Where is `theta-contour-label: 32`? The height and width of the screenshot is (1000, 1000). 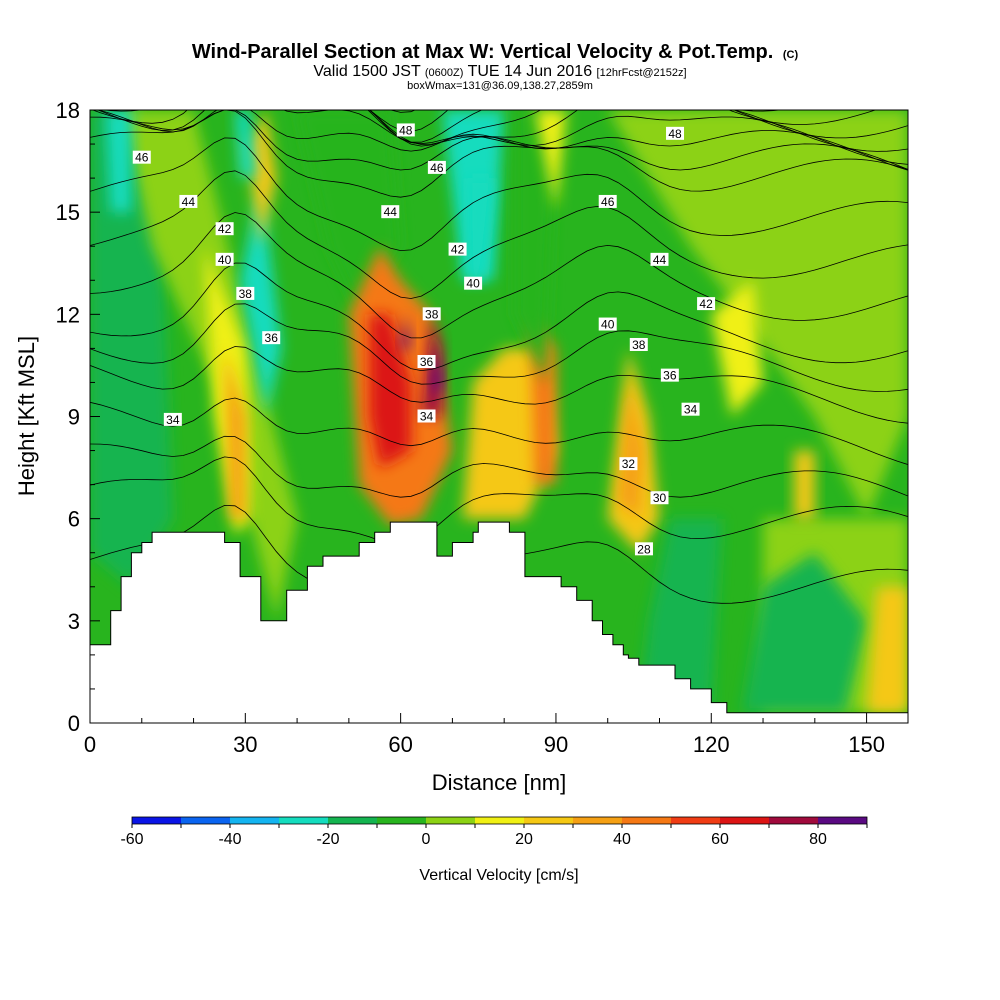 theta-contour-label: 32 is located at coordinates (628, 464).